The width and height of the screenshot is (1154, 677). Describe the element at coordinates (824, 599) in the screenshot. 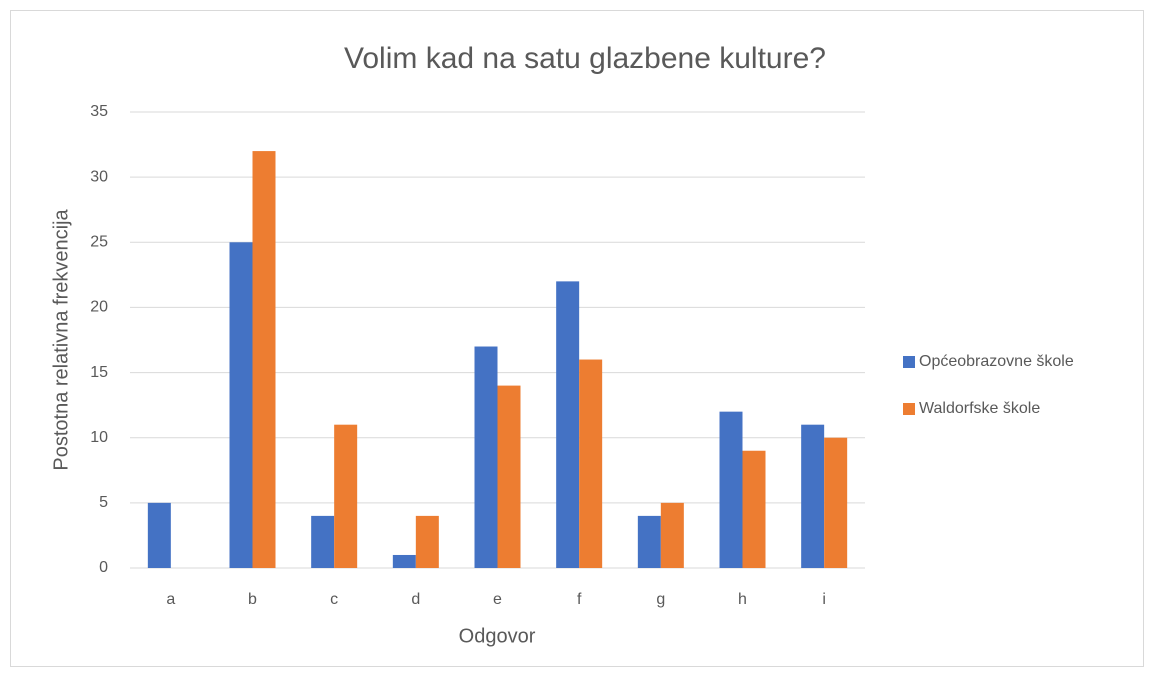

I see `x-tick-label: i` at that location.